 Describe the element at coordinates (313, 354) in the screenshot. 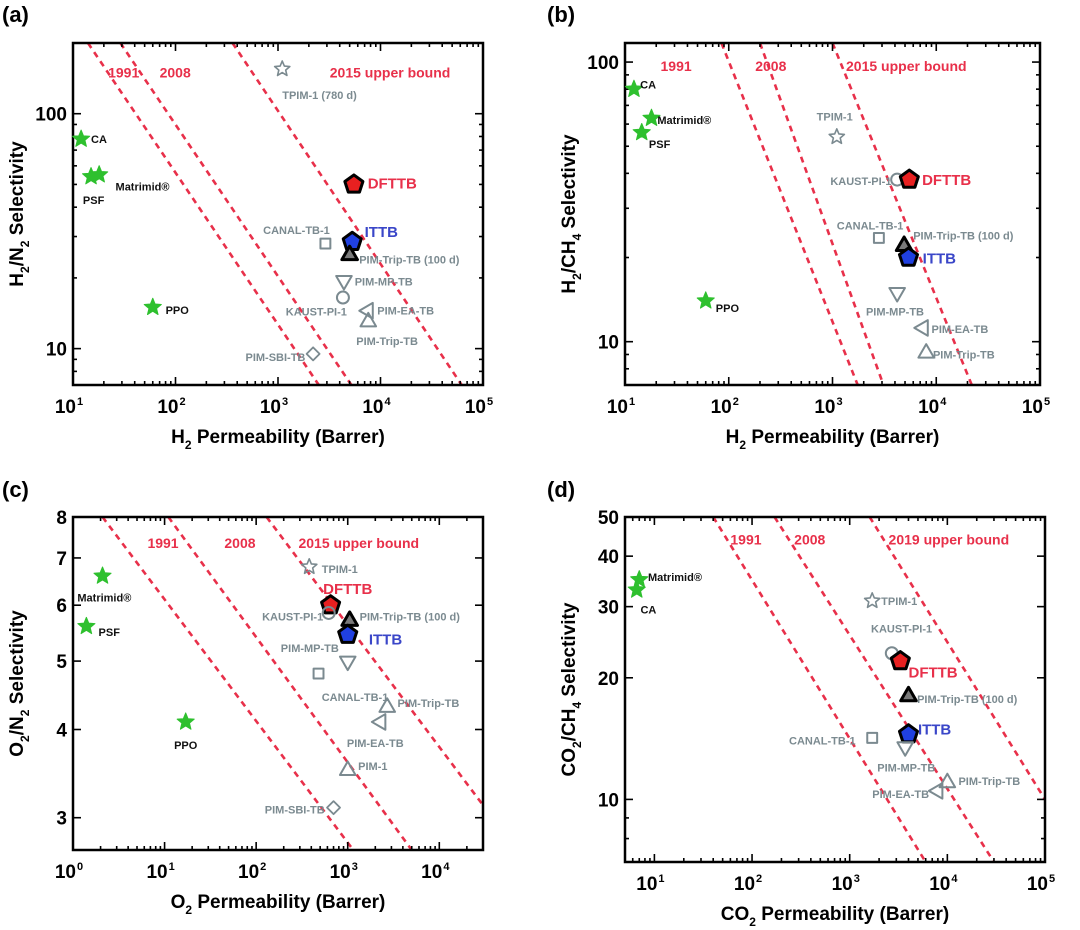

I see `point-pim-sbi-tb-marker` at that location.